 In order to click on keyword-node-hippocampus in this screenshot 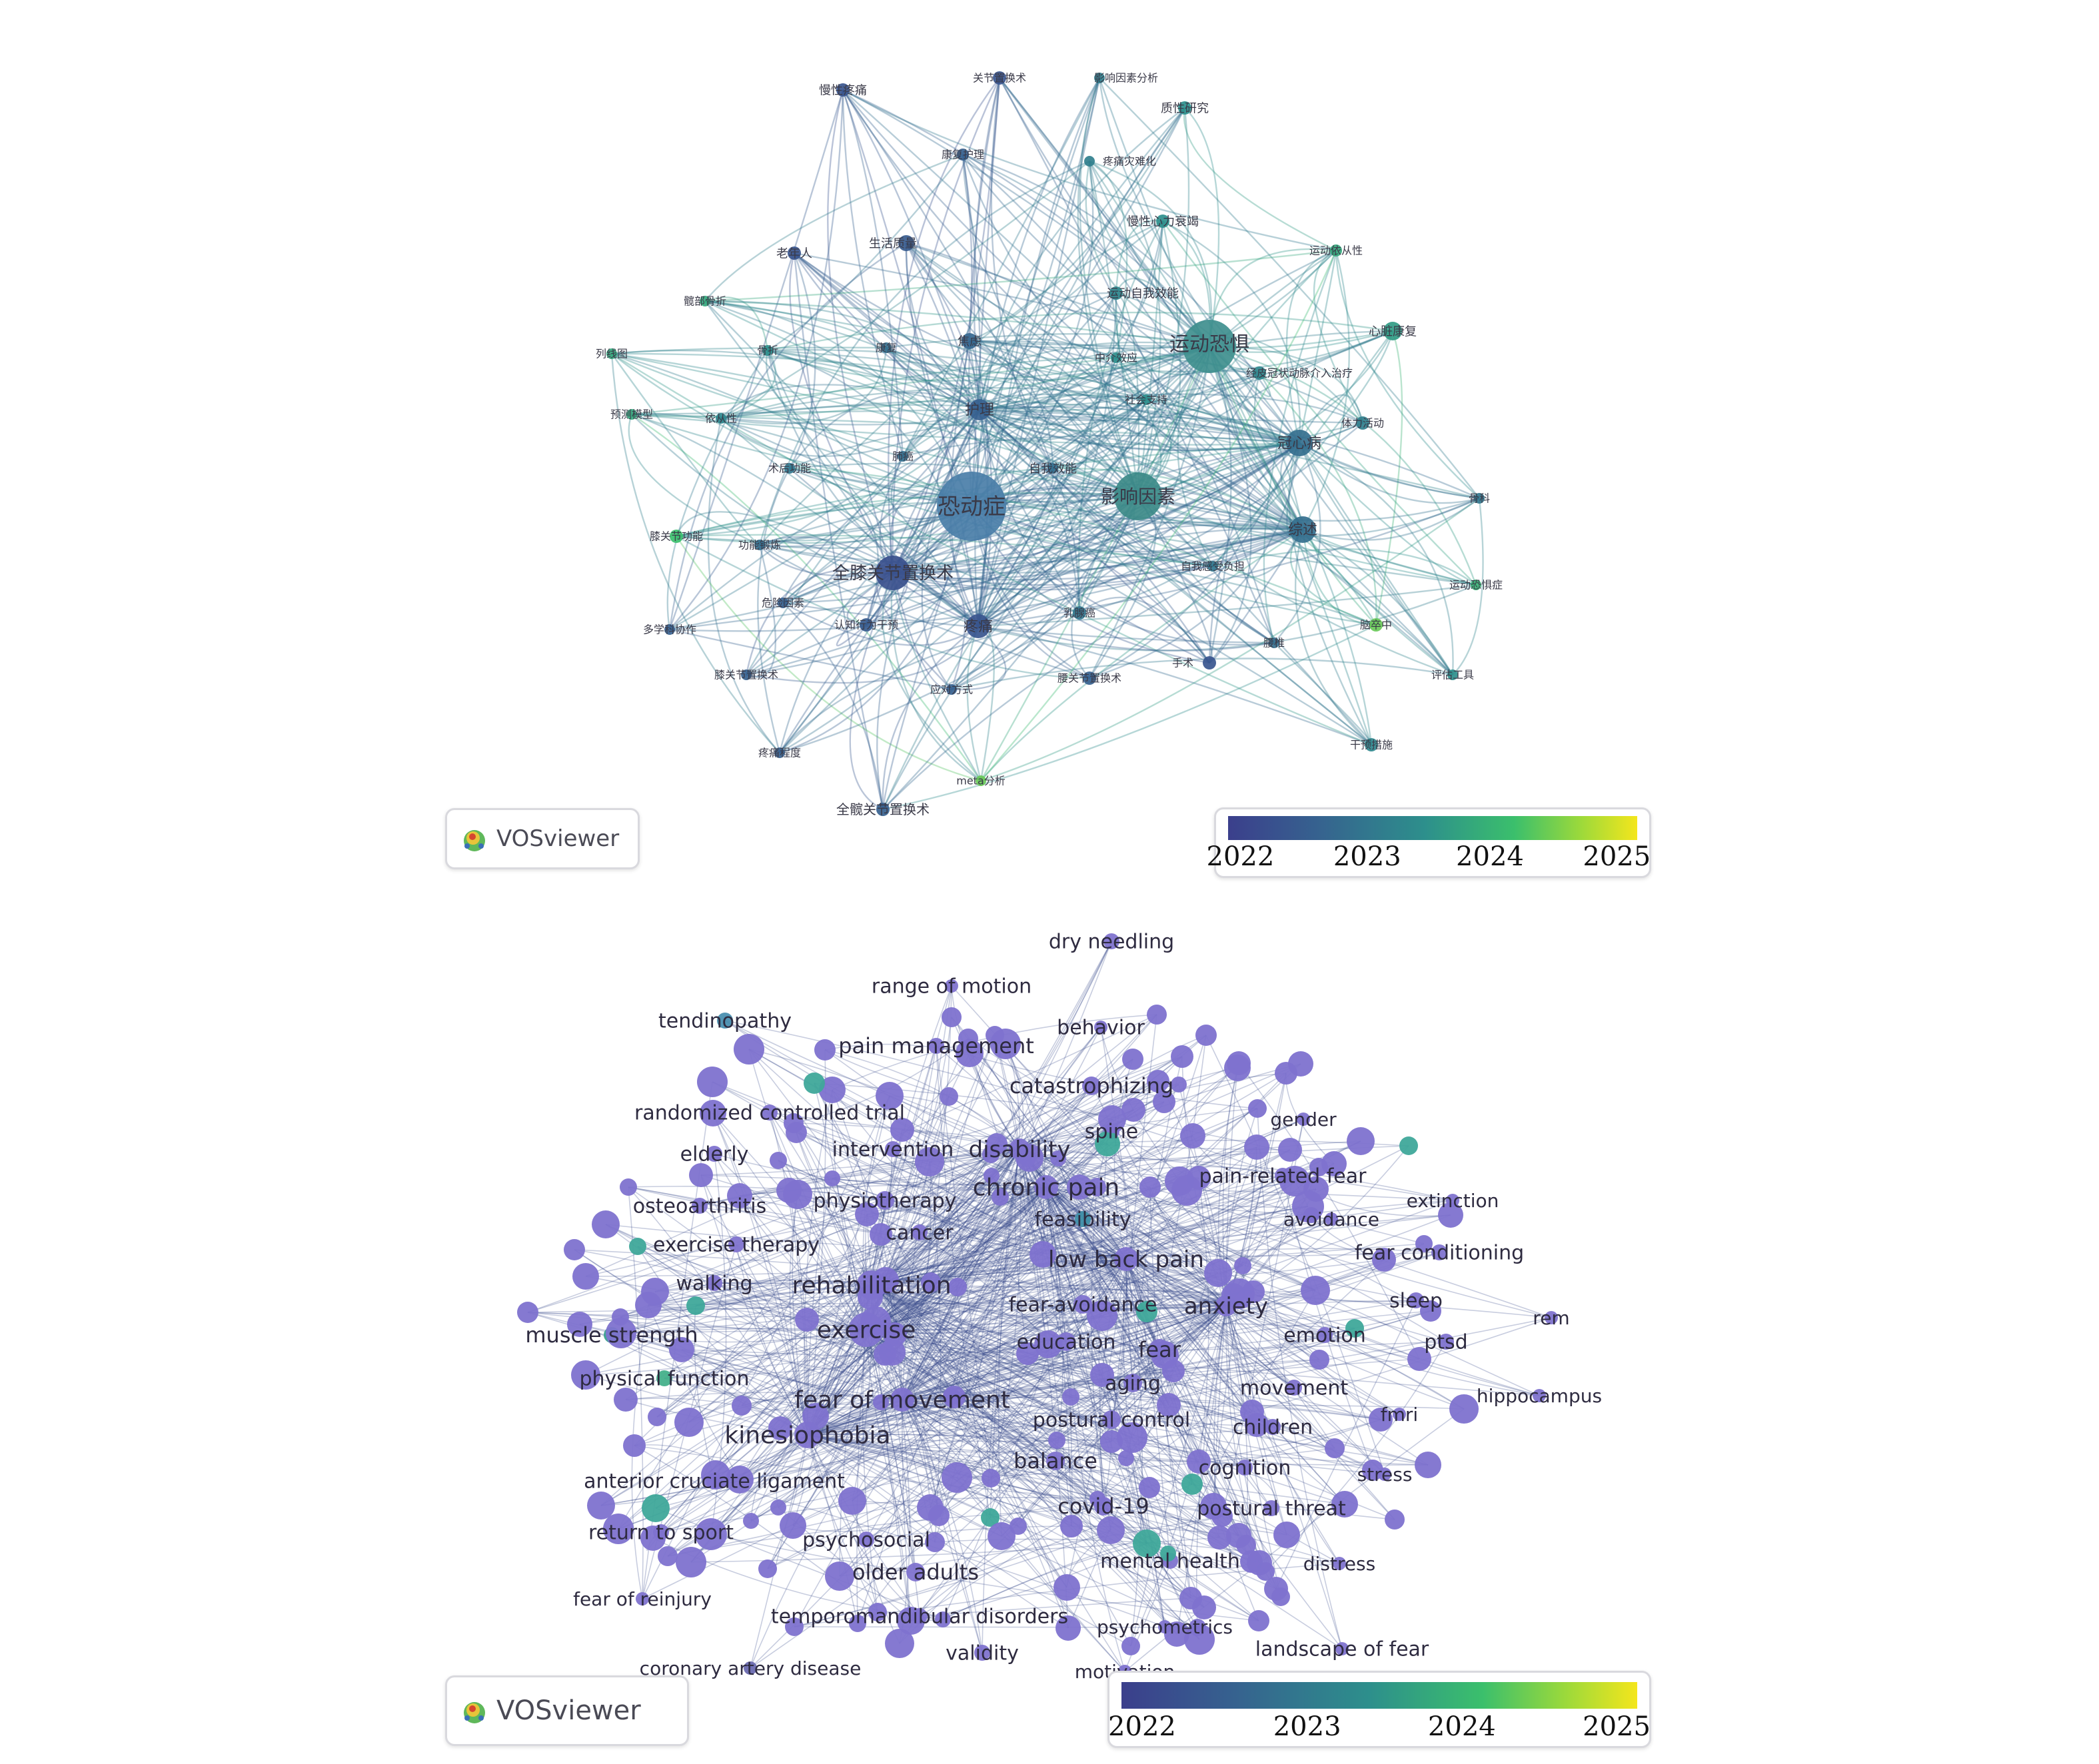, I will do `click(1539, 1395)`.